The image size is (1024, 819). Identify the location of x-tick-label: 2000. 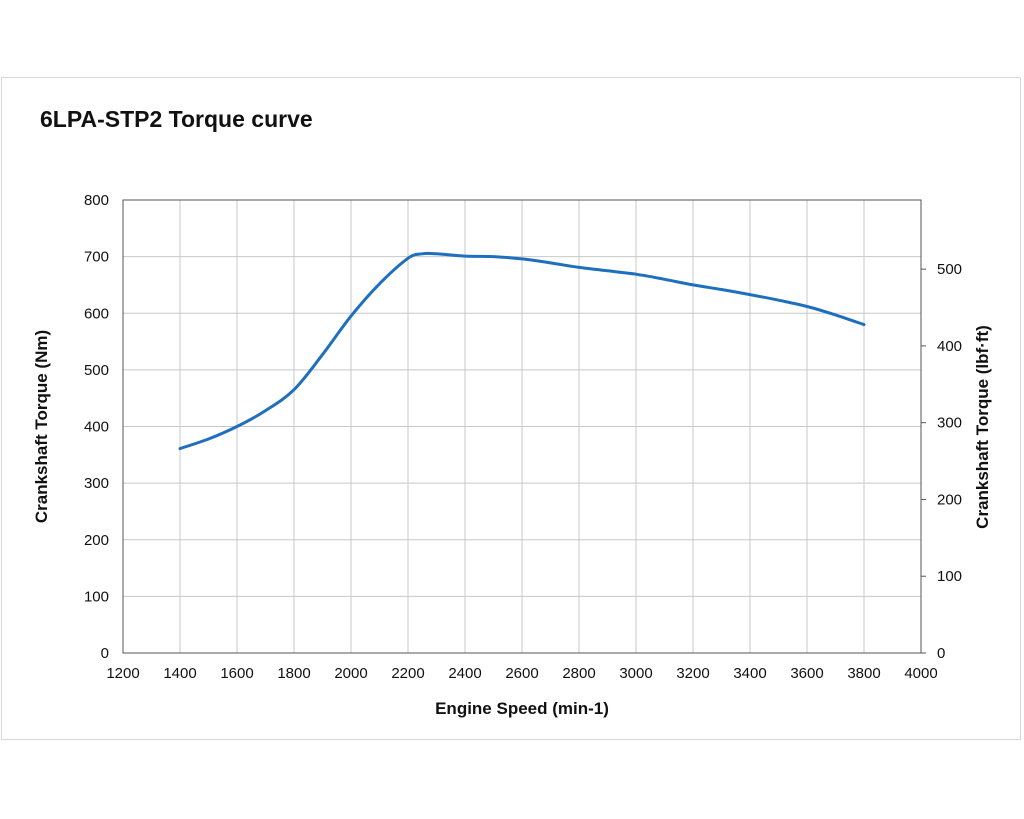
(350, 673).